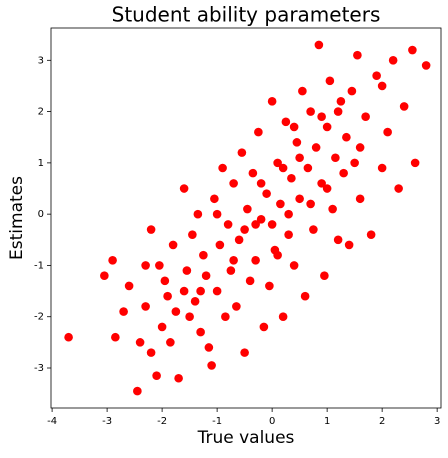 The height and width of the screenshot is (458, 448). Describe the element at coordinates (39, 317) in the screenshot. I see `y-tick-label: -2` at that location.